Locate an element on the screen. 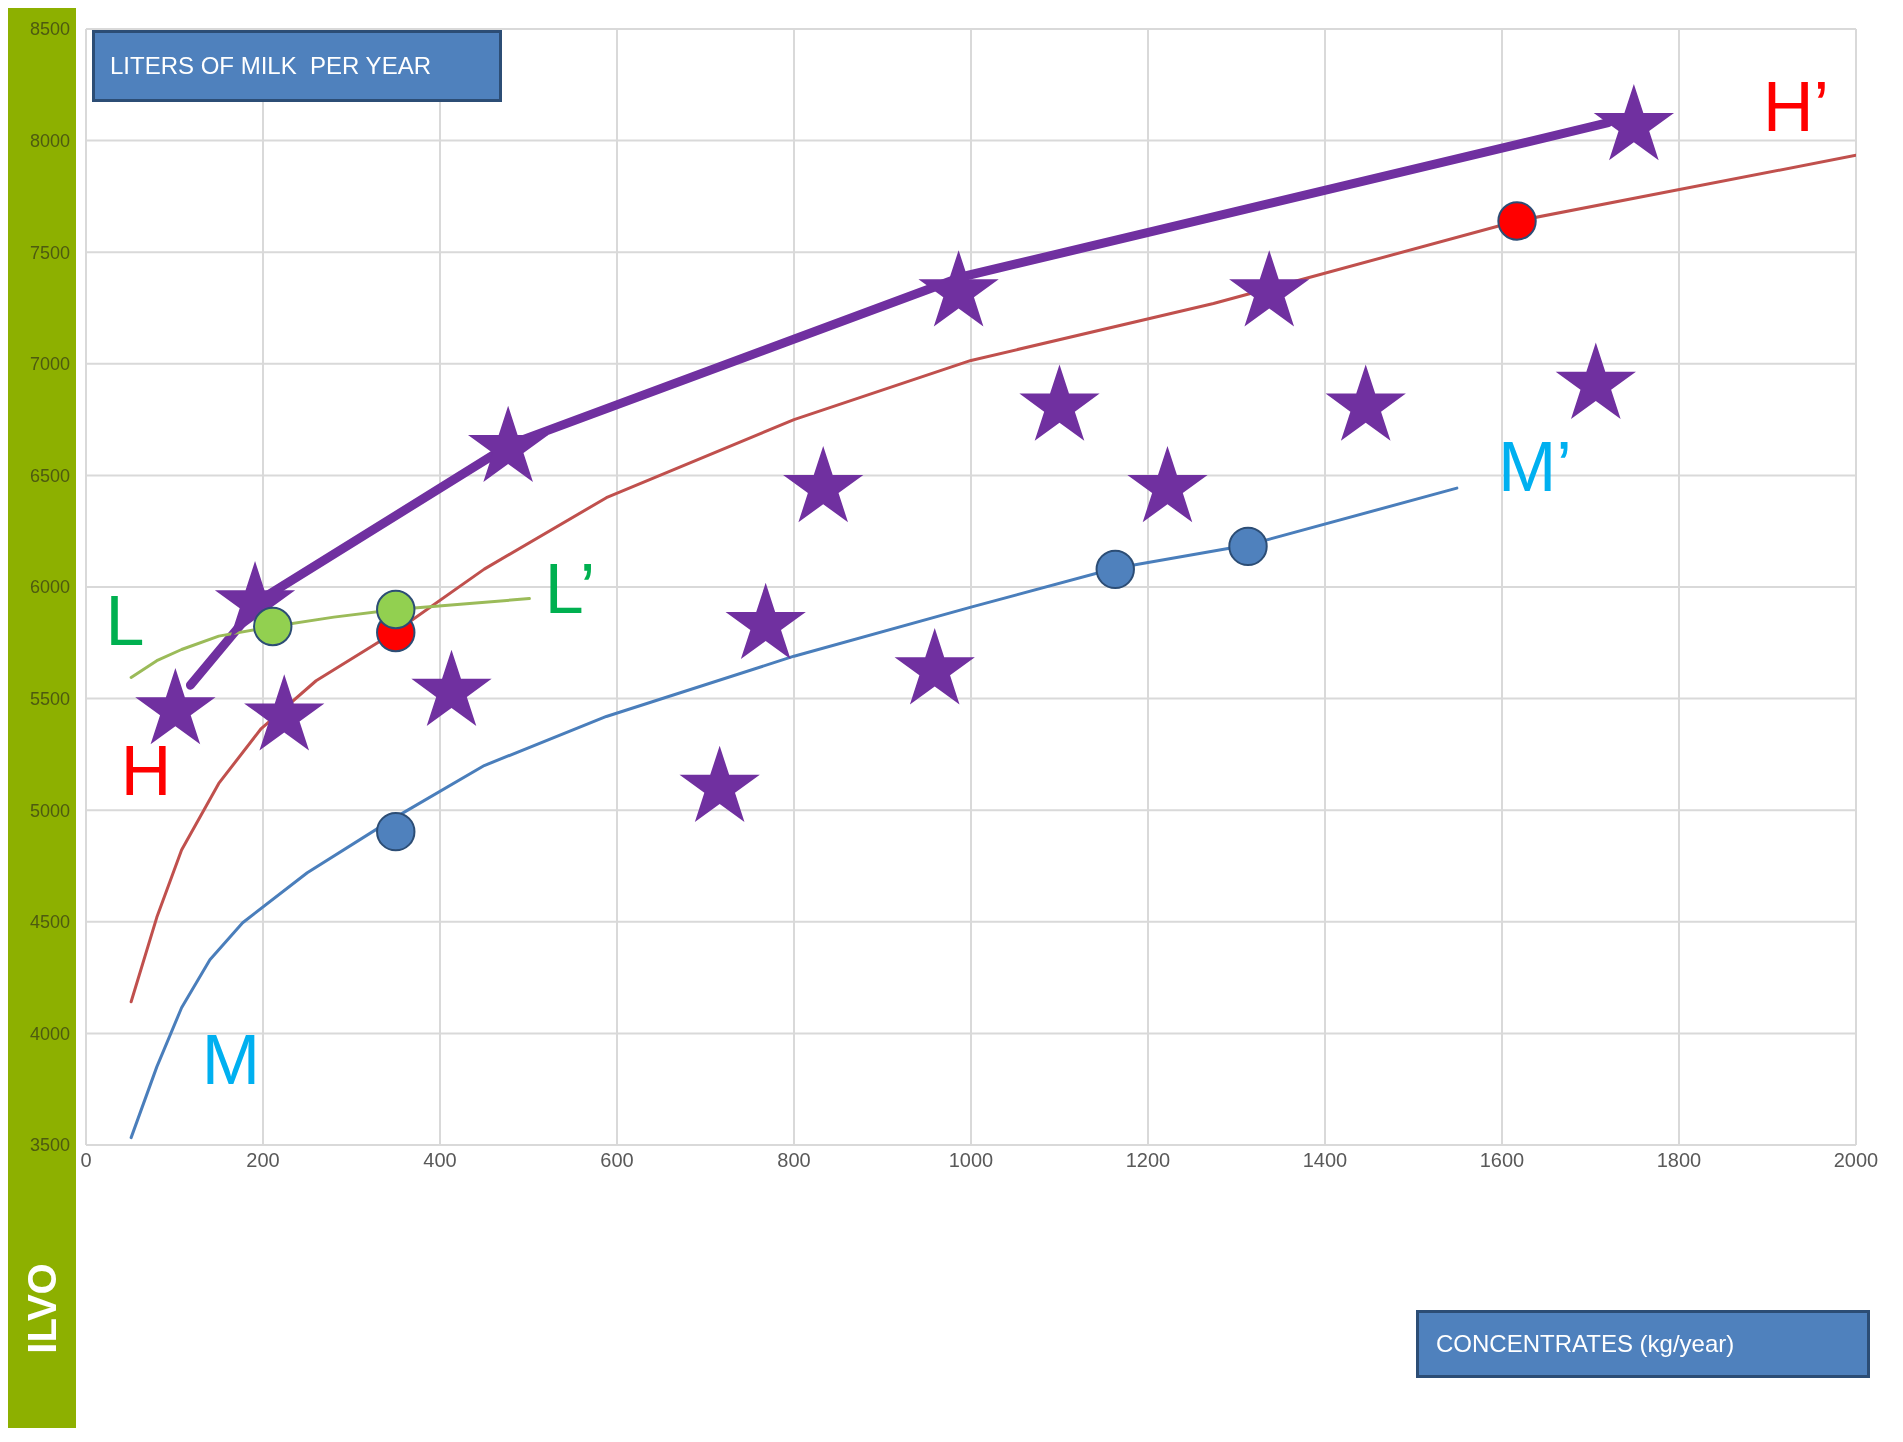 This screenshot has height=1442, width=1903. annotation: L’ is located at coordinates (570, 589).